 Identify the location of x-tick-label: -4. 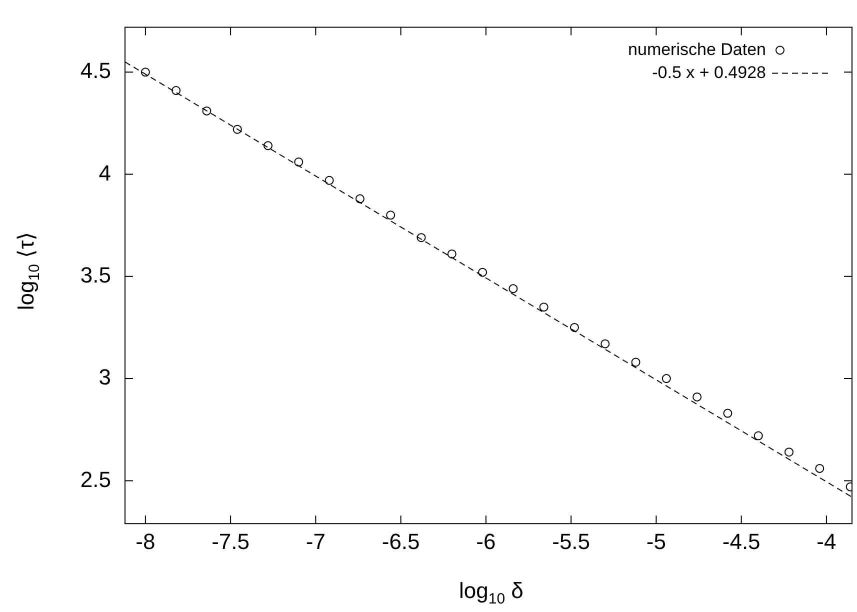
(826, 541).